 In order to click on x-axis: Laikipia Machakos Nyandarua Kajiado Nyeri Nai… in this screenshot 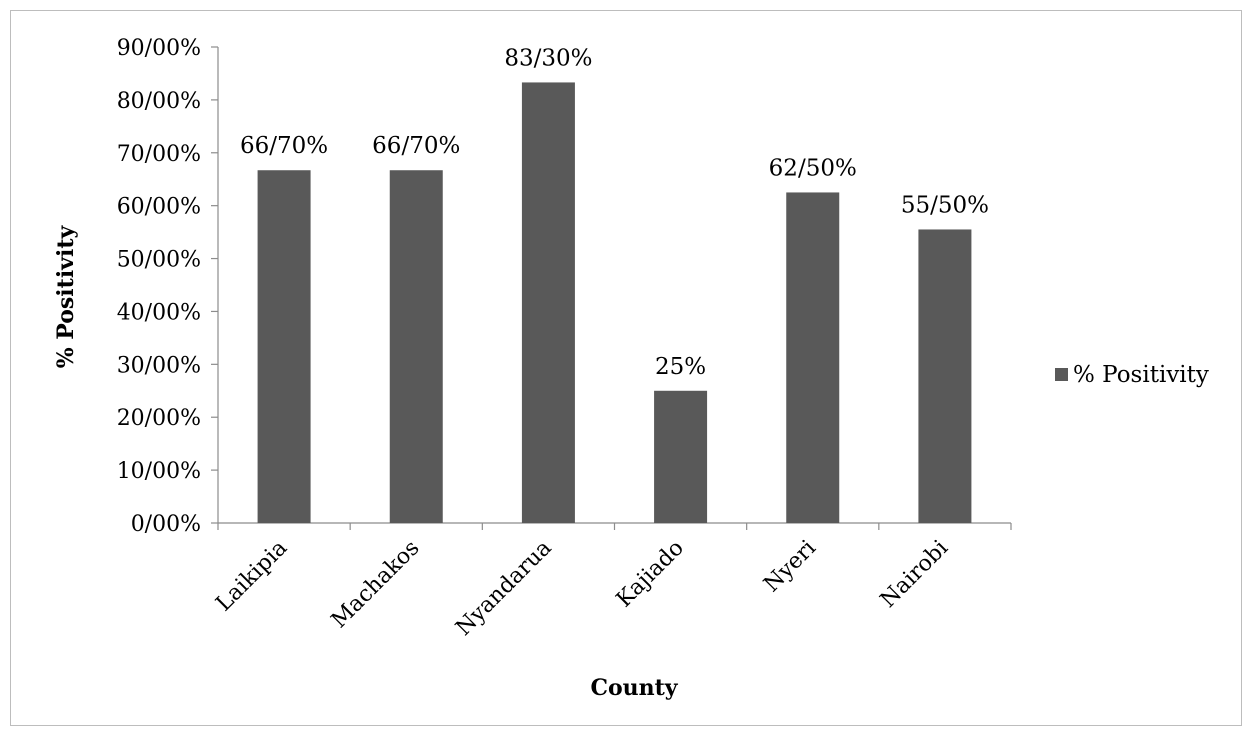, I will do `click(611, 581)`.